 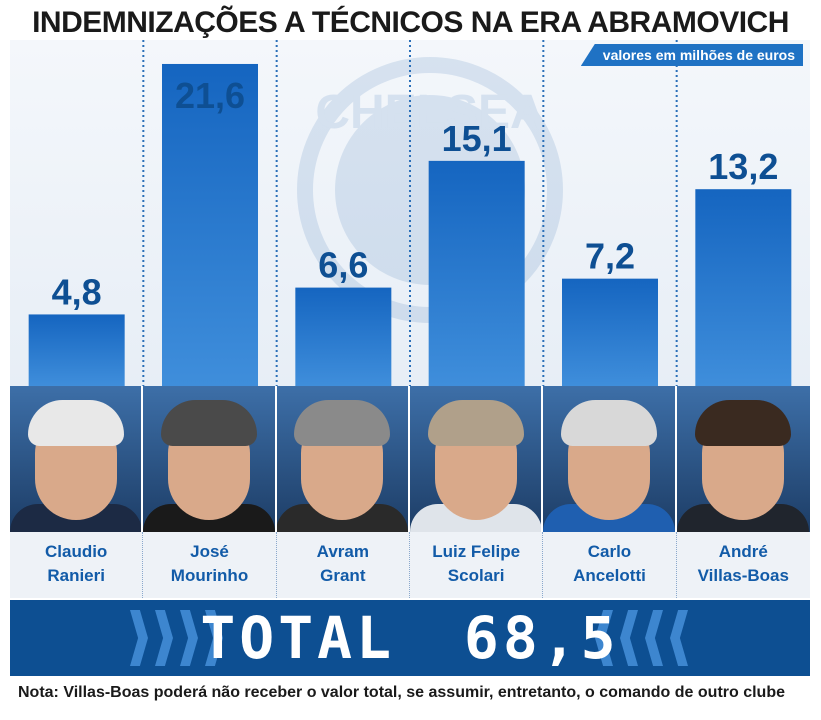 What do you see at coordinates (691, 55) in the screenshot?
I see `units-subtitle: valores em milhões de euros` at bounding box center [691, 55].